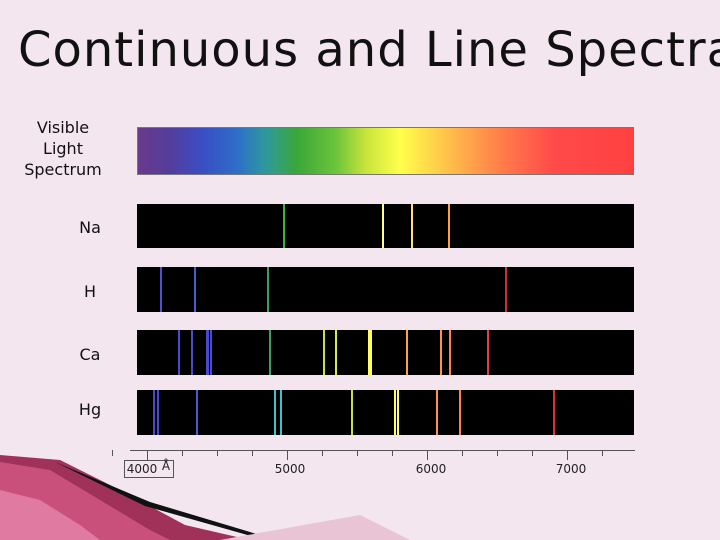 The width and height of the screenshot is (720, 540). Describe the element at coordinates (166, 466) in the screenshot. I see `axis-unit-label: Å` at that location.